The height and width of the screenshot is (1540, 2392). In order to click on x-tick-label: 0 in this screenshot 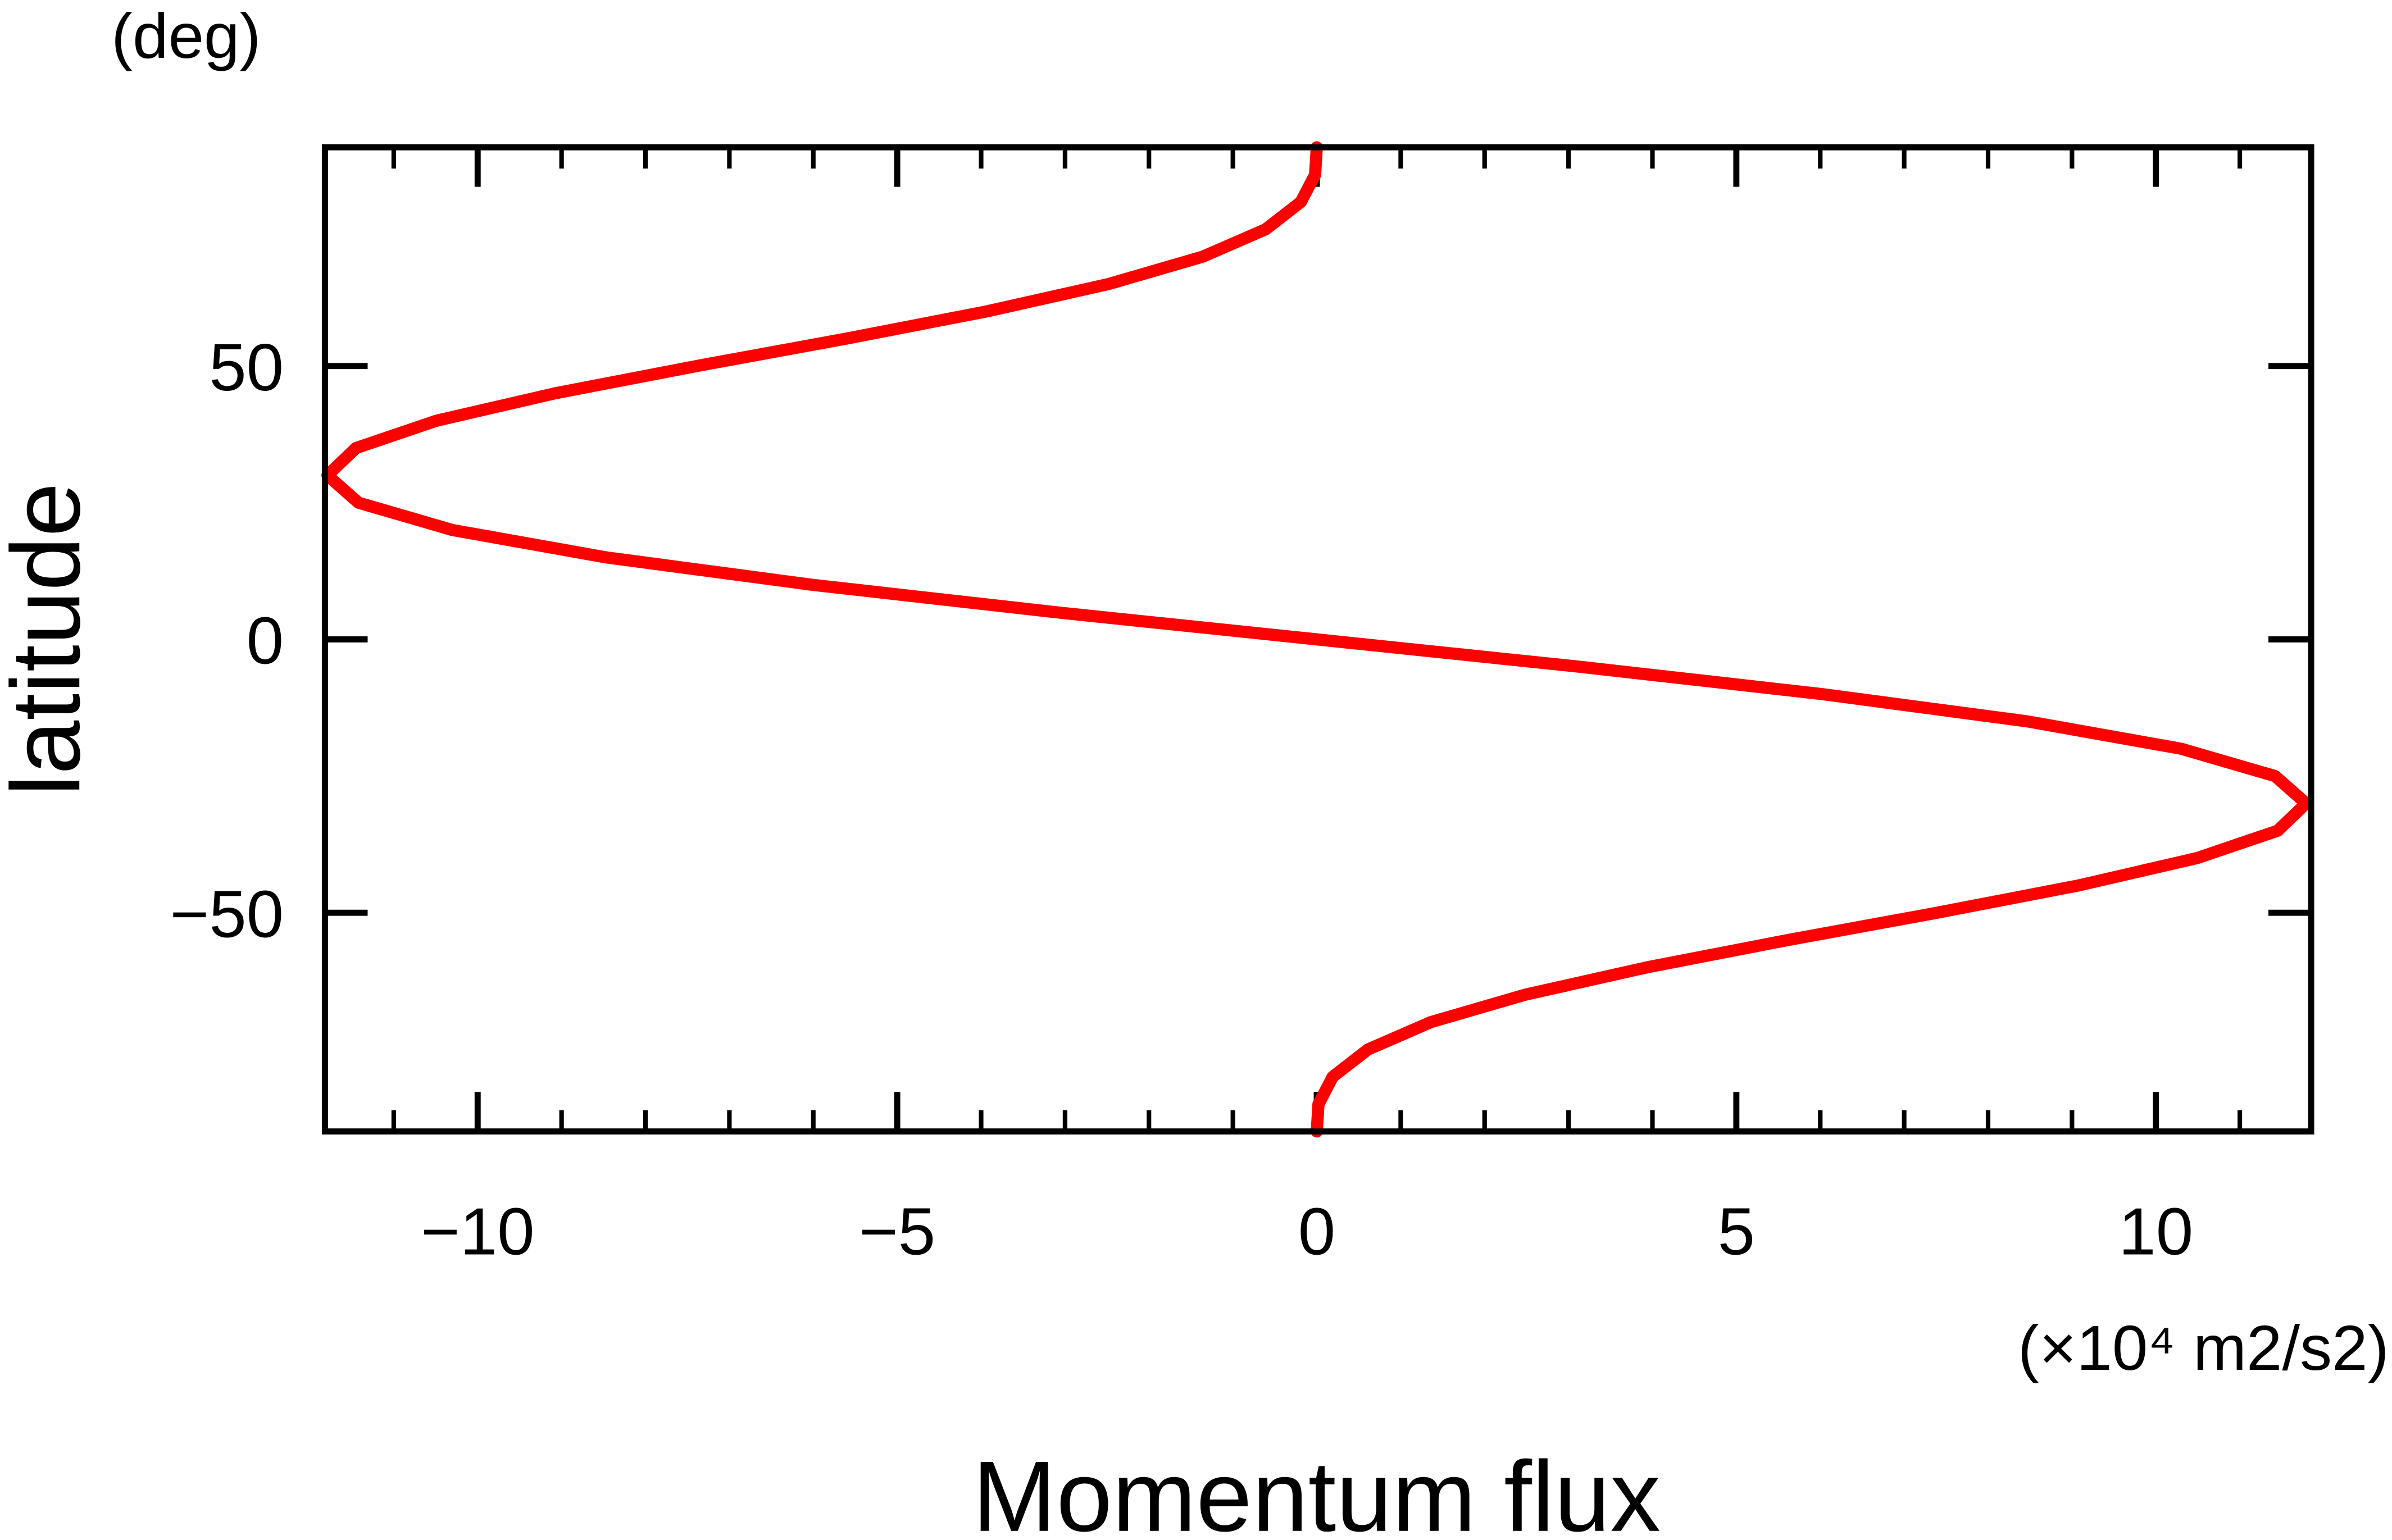, I will do `click(1316, 1232)`.